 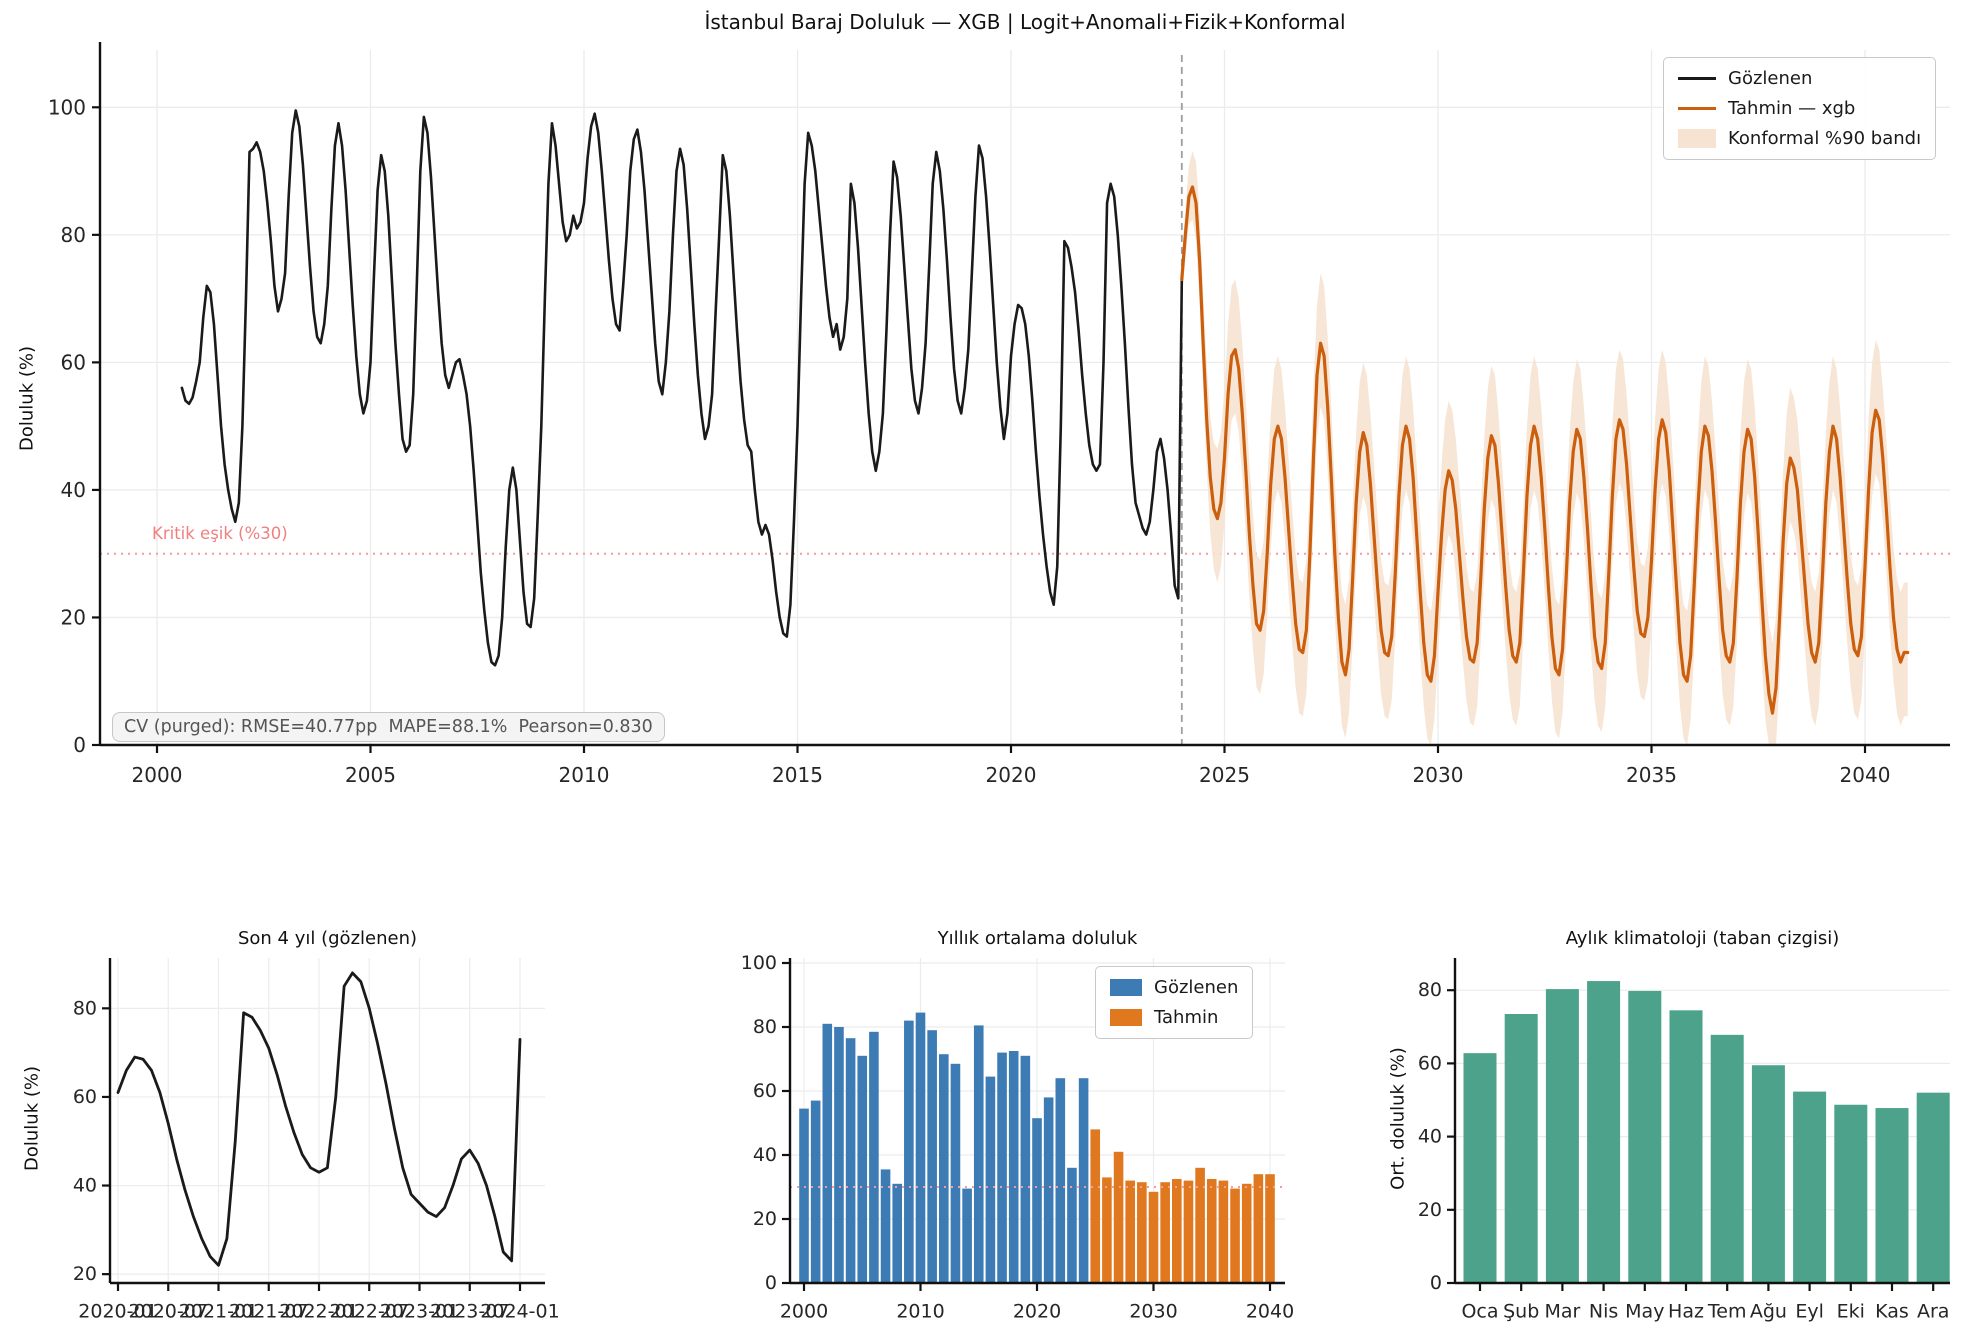 I want to click on svg-text: 2023-07, so click(x=469, y=1312).